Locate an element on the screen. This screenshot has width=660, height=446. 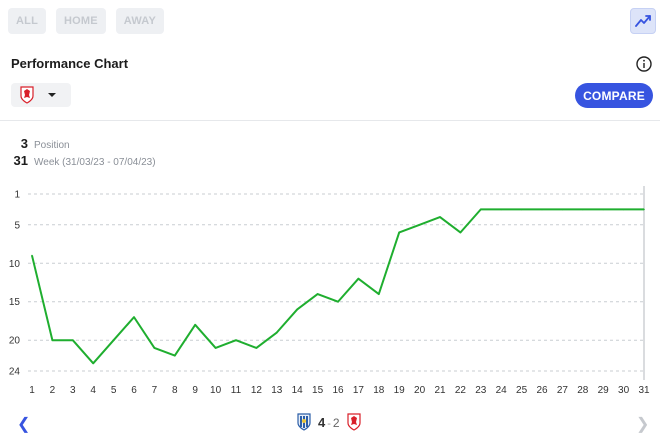
match-navigator: ❮ 4 - 2 ❯ is located at coordinates (330, 423).